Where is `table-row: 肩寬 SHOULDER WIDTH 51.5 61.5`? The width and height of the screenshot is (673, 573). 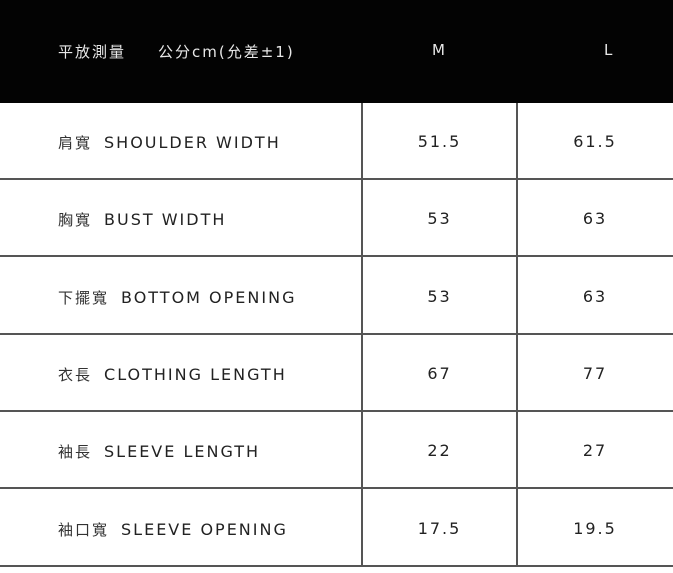
table-row: 肩寬 SHOULDER WIDTH 51.5 61.5 is located at coordinates (336, 141).